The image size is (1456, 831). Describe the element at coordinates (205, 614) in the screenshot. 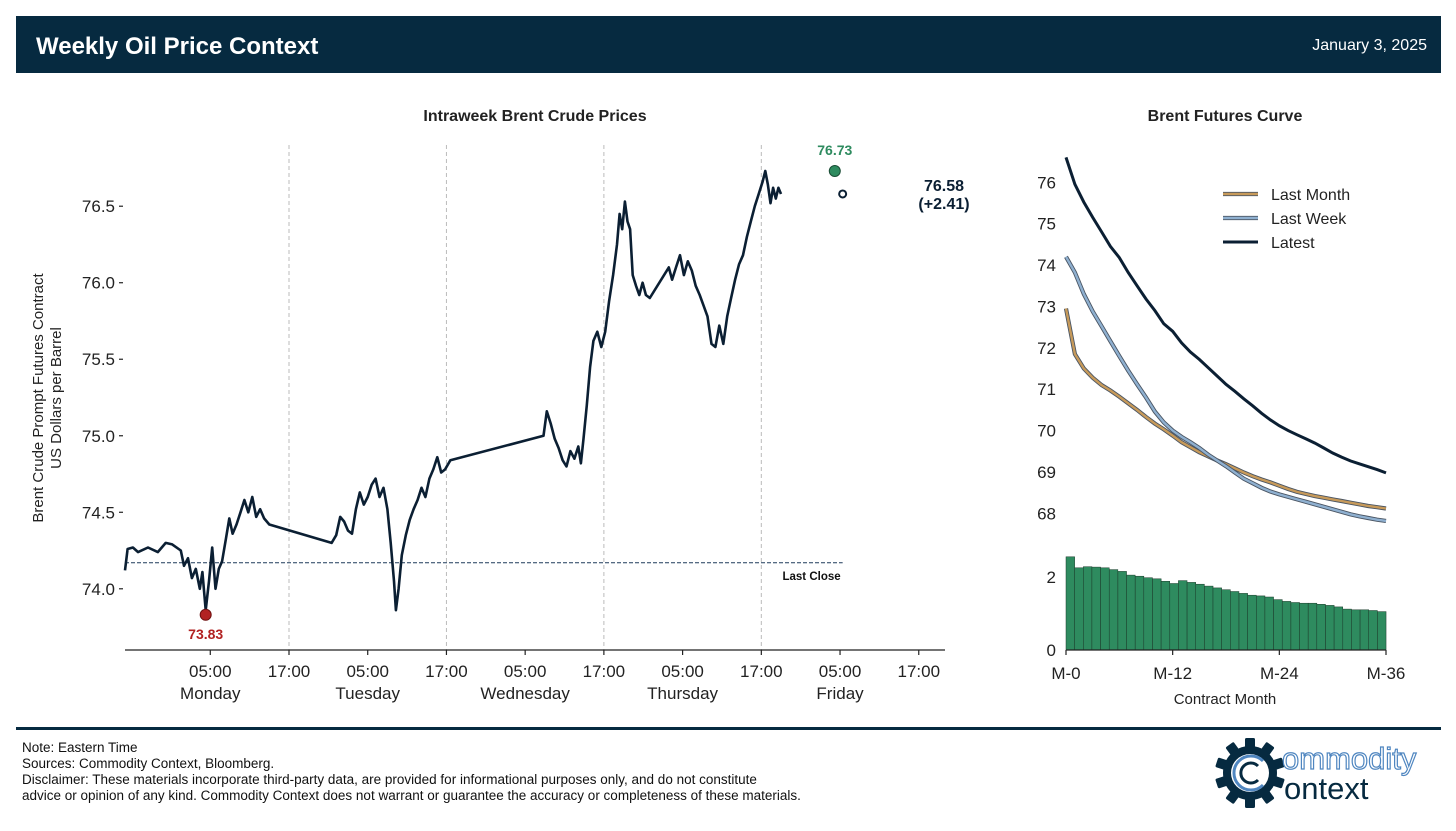

I see `weekly-low-marker` at that location.